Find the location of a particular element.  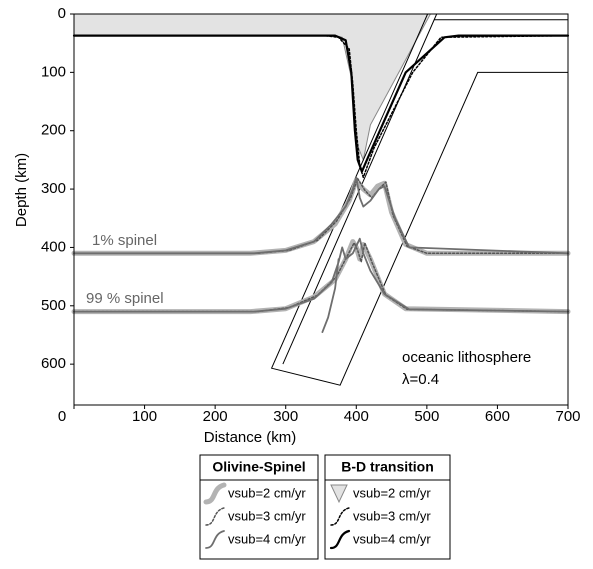

y-tick-label: 600 is located at coordinates (53, 363).